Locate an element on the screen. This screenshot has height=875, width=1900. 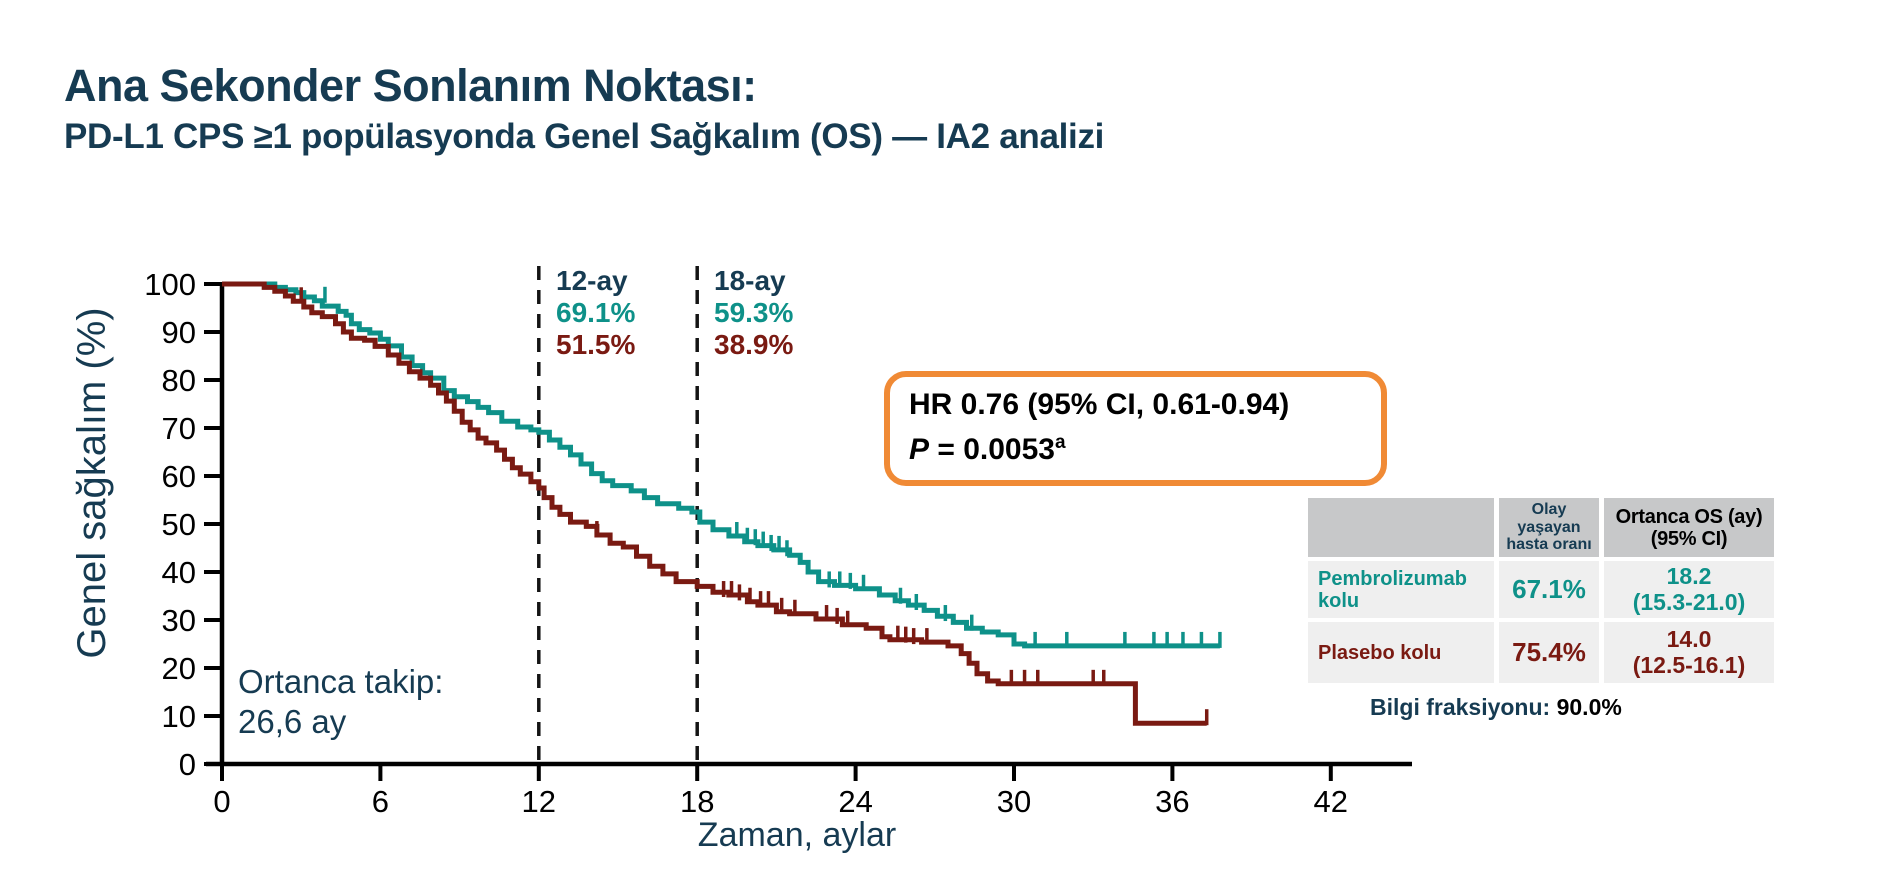
median-followup-line1: Ortanca takip: is located at coordinates (341, 681).